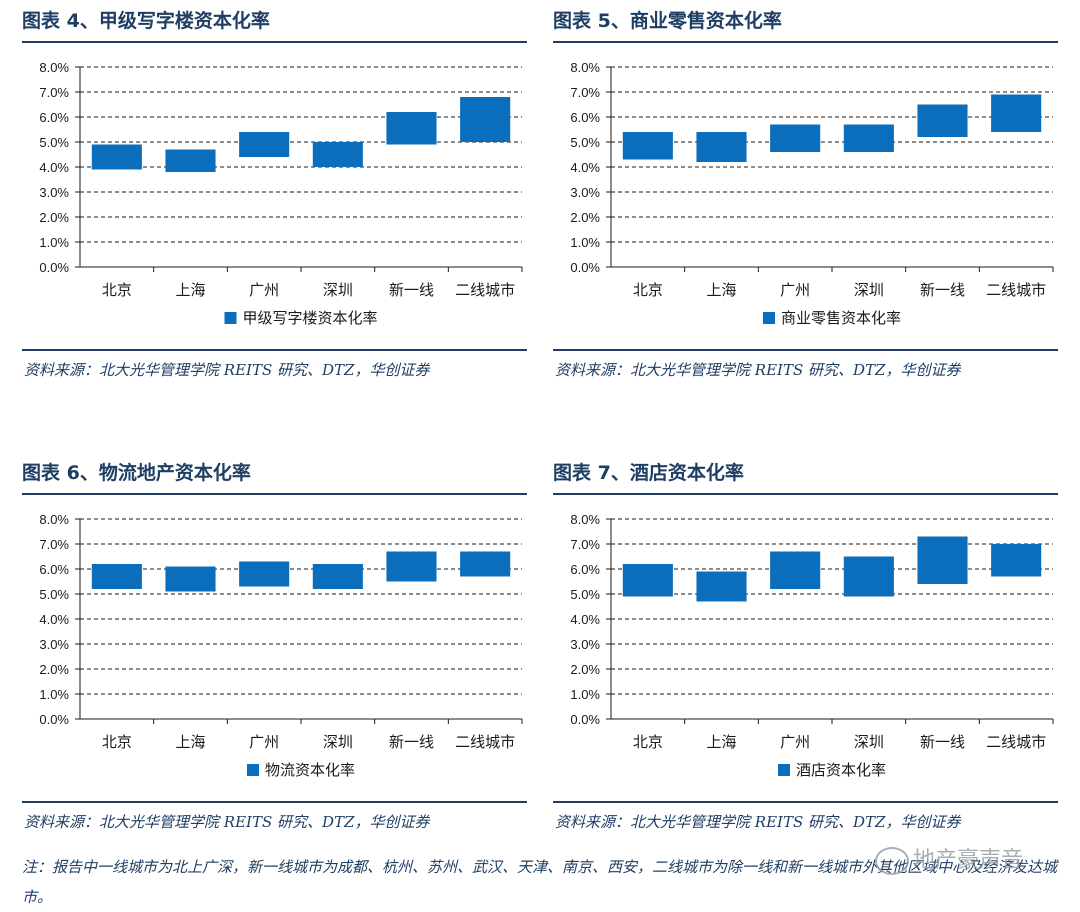 The height and width of the screenshot is (912, 1080). I want to click on legend-label: 酒店资本化率, so click(841, 770).